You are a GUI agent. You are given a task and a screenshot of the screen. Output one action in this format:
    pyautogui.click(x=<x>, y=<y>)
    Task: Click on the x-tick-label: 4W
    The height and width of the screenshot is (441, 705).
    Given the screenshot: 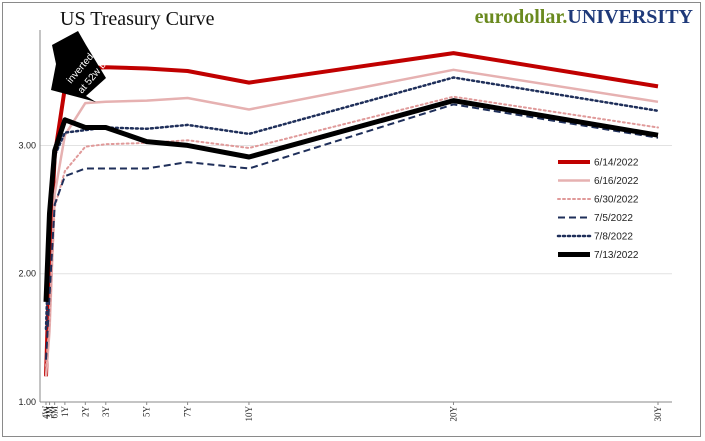 What is the action you would take?
    pyautogui.click(x=46, y=413)
    